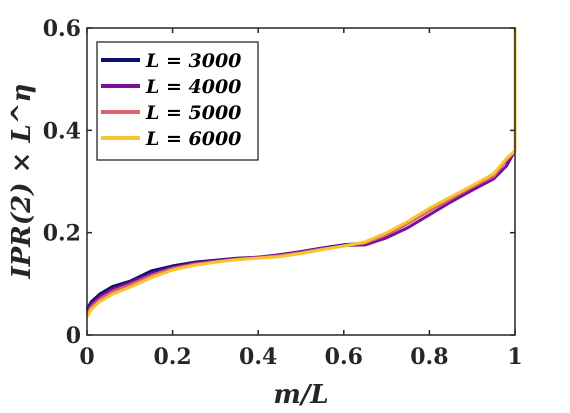 The image size is (570, 413). Describe the element at coordinates (514, 357) in the screenshot. I see `x-tick-label: 1` at that location.